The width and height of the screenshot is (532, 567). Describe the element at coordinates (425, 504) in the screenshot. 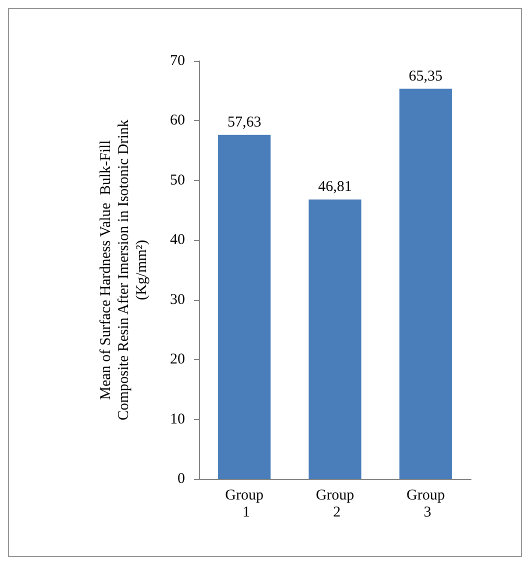

I see `x-tick-label: Group 3` at that location.